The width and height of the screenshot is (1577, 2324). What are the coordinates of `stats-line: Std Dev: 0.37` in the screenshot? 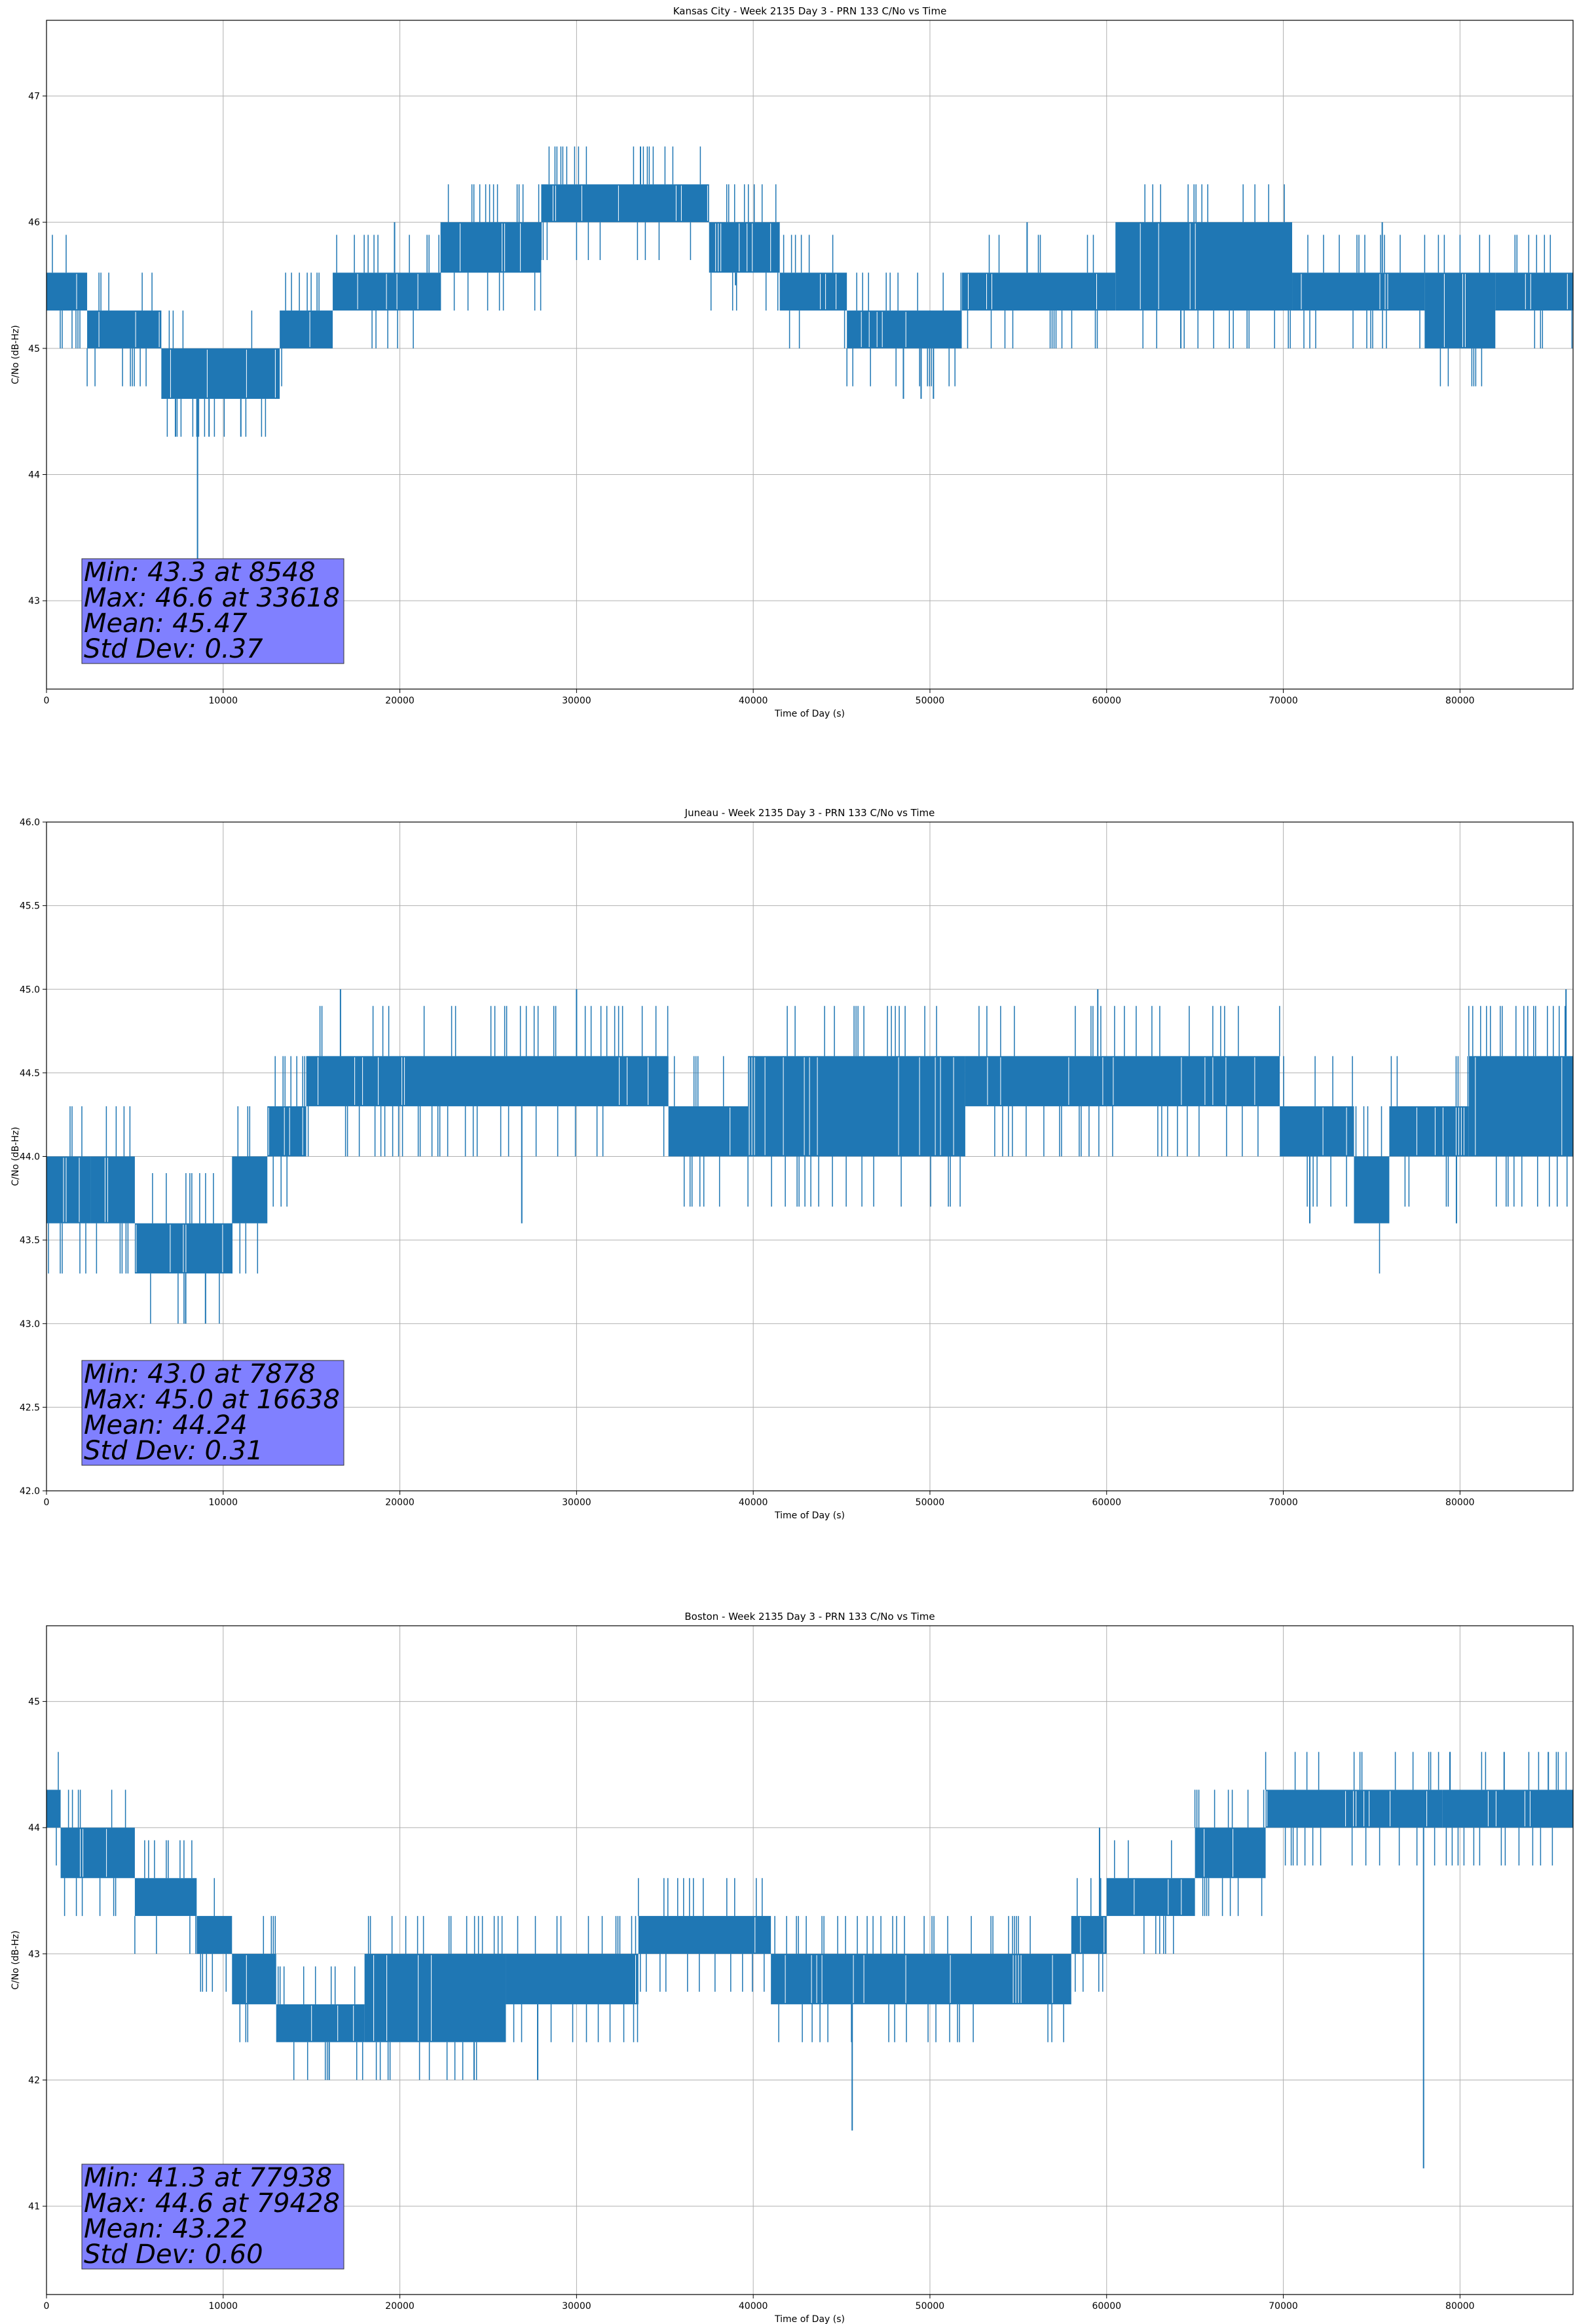 It's located at (173, 649).